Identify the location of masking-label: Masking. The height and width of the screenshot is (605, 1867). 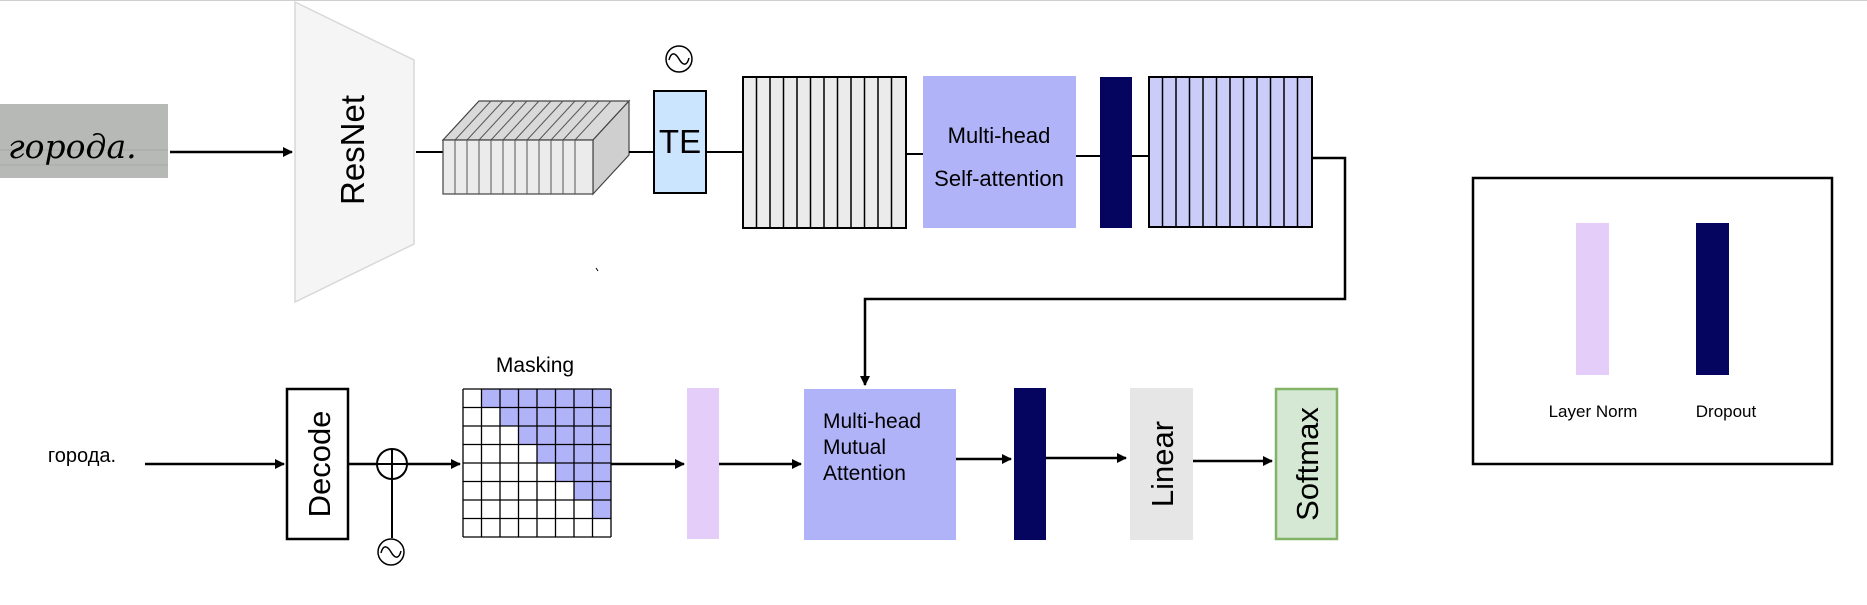
(535, 365).